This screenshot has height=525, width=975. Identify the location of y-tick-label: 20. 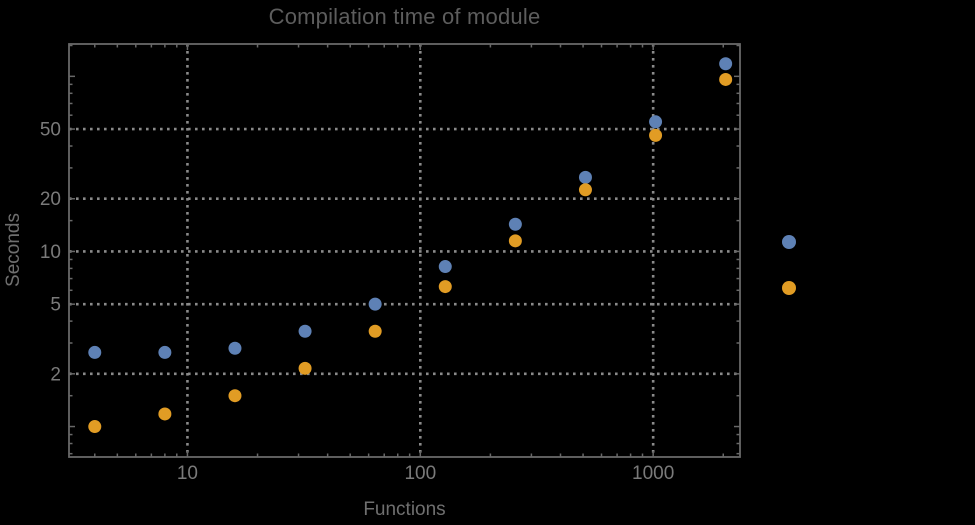
(50, 199).